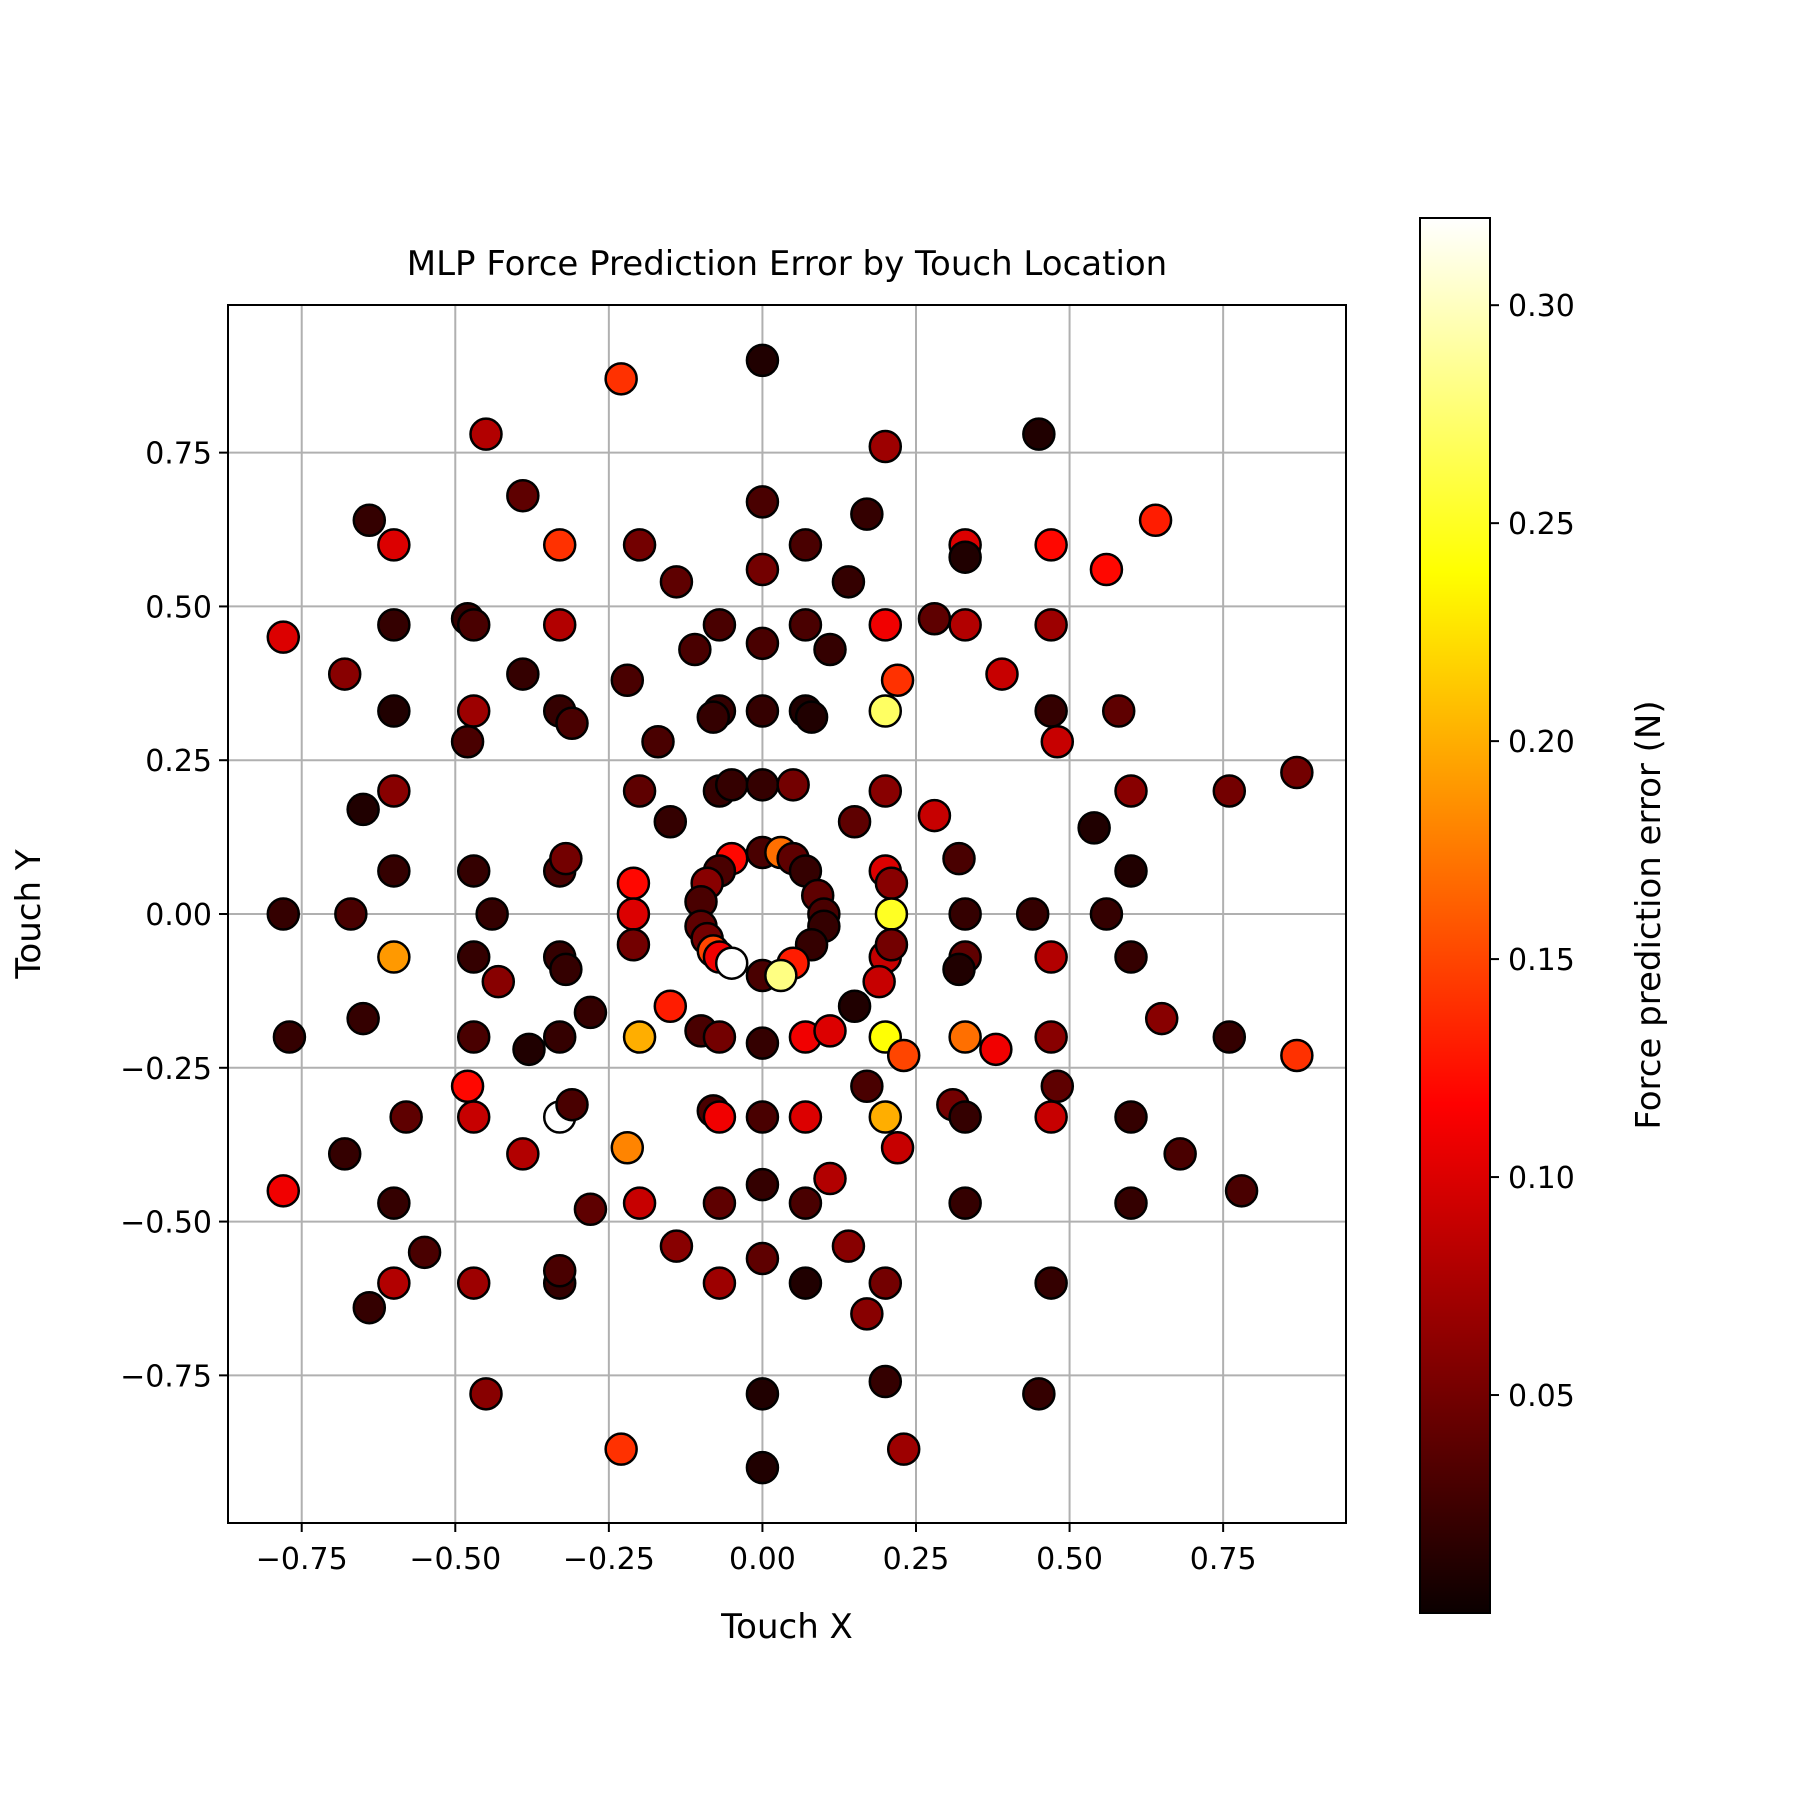 This screenshot has height=1800, width=1800. Describe the element at coordinates (1649, 914) in the screenshot. I see `colorbar-label: Force prediction error (N)` at that location.